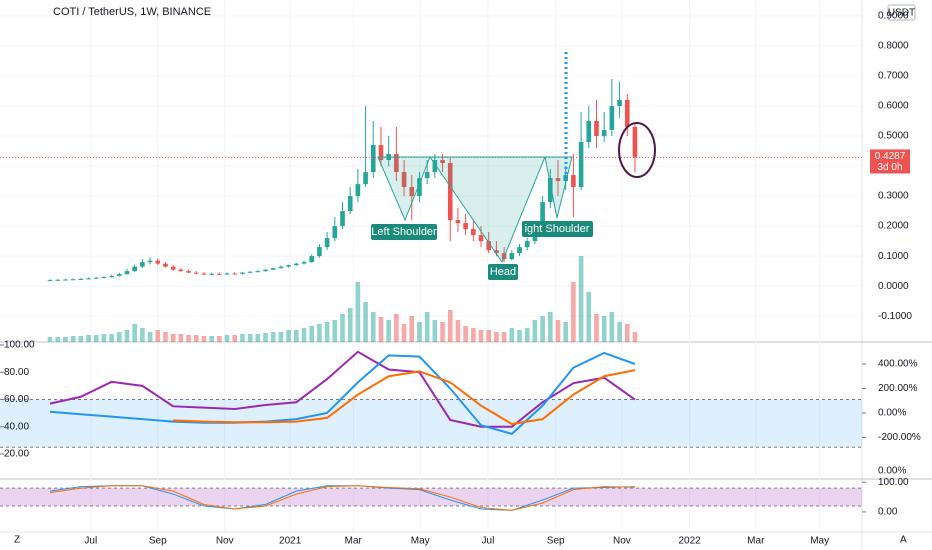 The height and width of the screenshot is (550, 932). I want to click on corner-label: Z, so click(17, 540).